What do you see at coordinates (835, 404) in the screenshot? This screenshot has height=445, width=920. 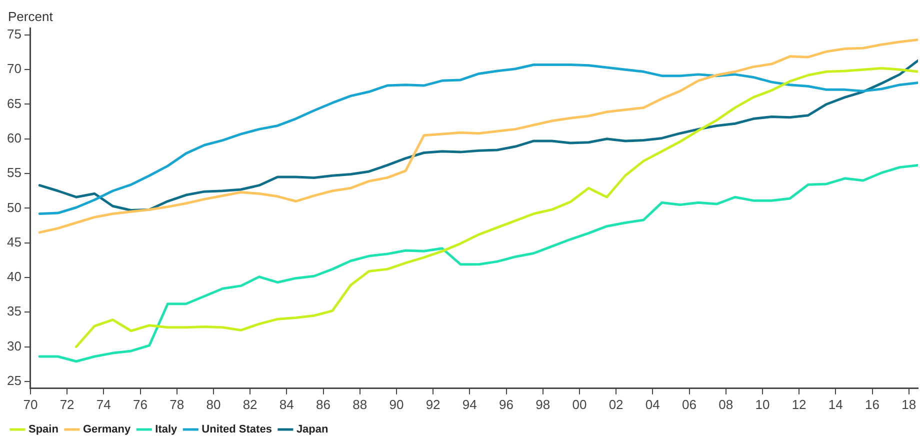 I see `x-tick-label: 14` at bounding box center [835, 404].